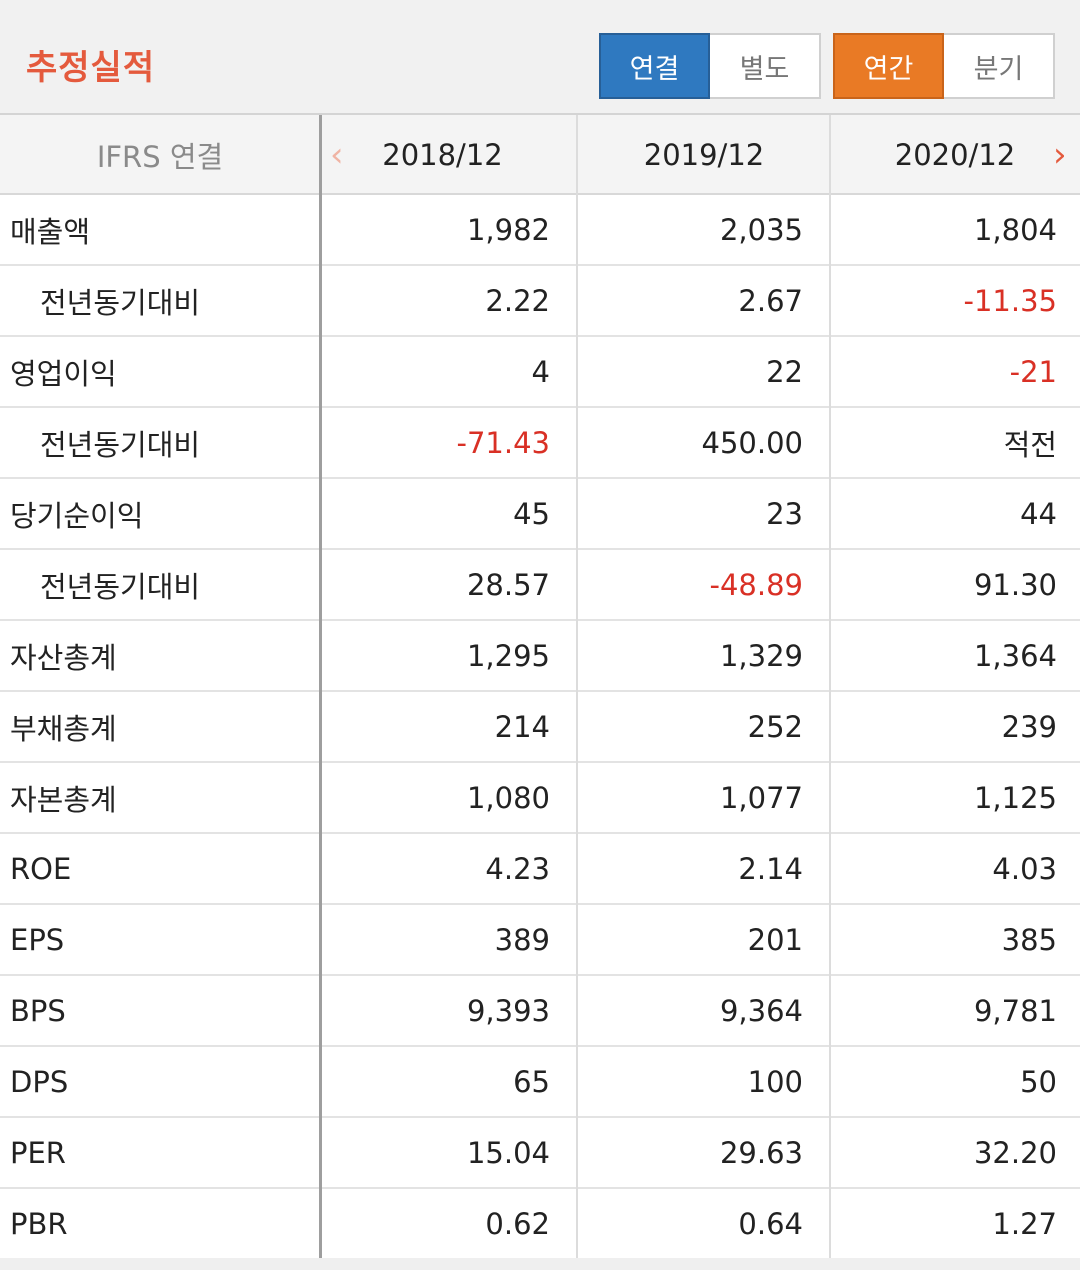 This screenshot has width=1080, height=1270. Describe the element at coordinates (1033, 371) in the screenshot. I see `table-cell: -21` at that location.